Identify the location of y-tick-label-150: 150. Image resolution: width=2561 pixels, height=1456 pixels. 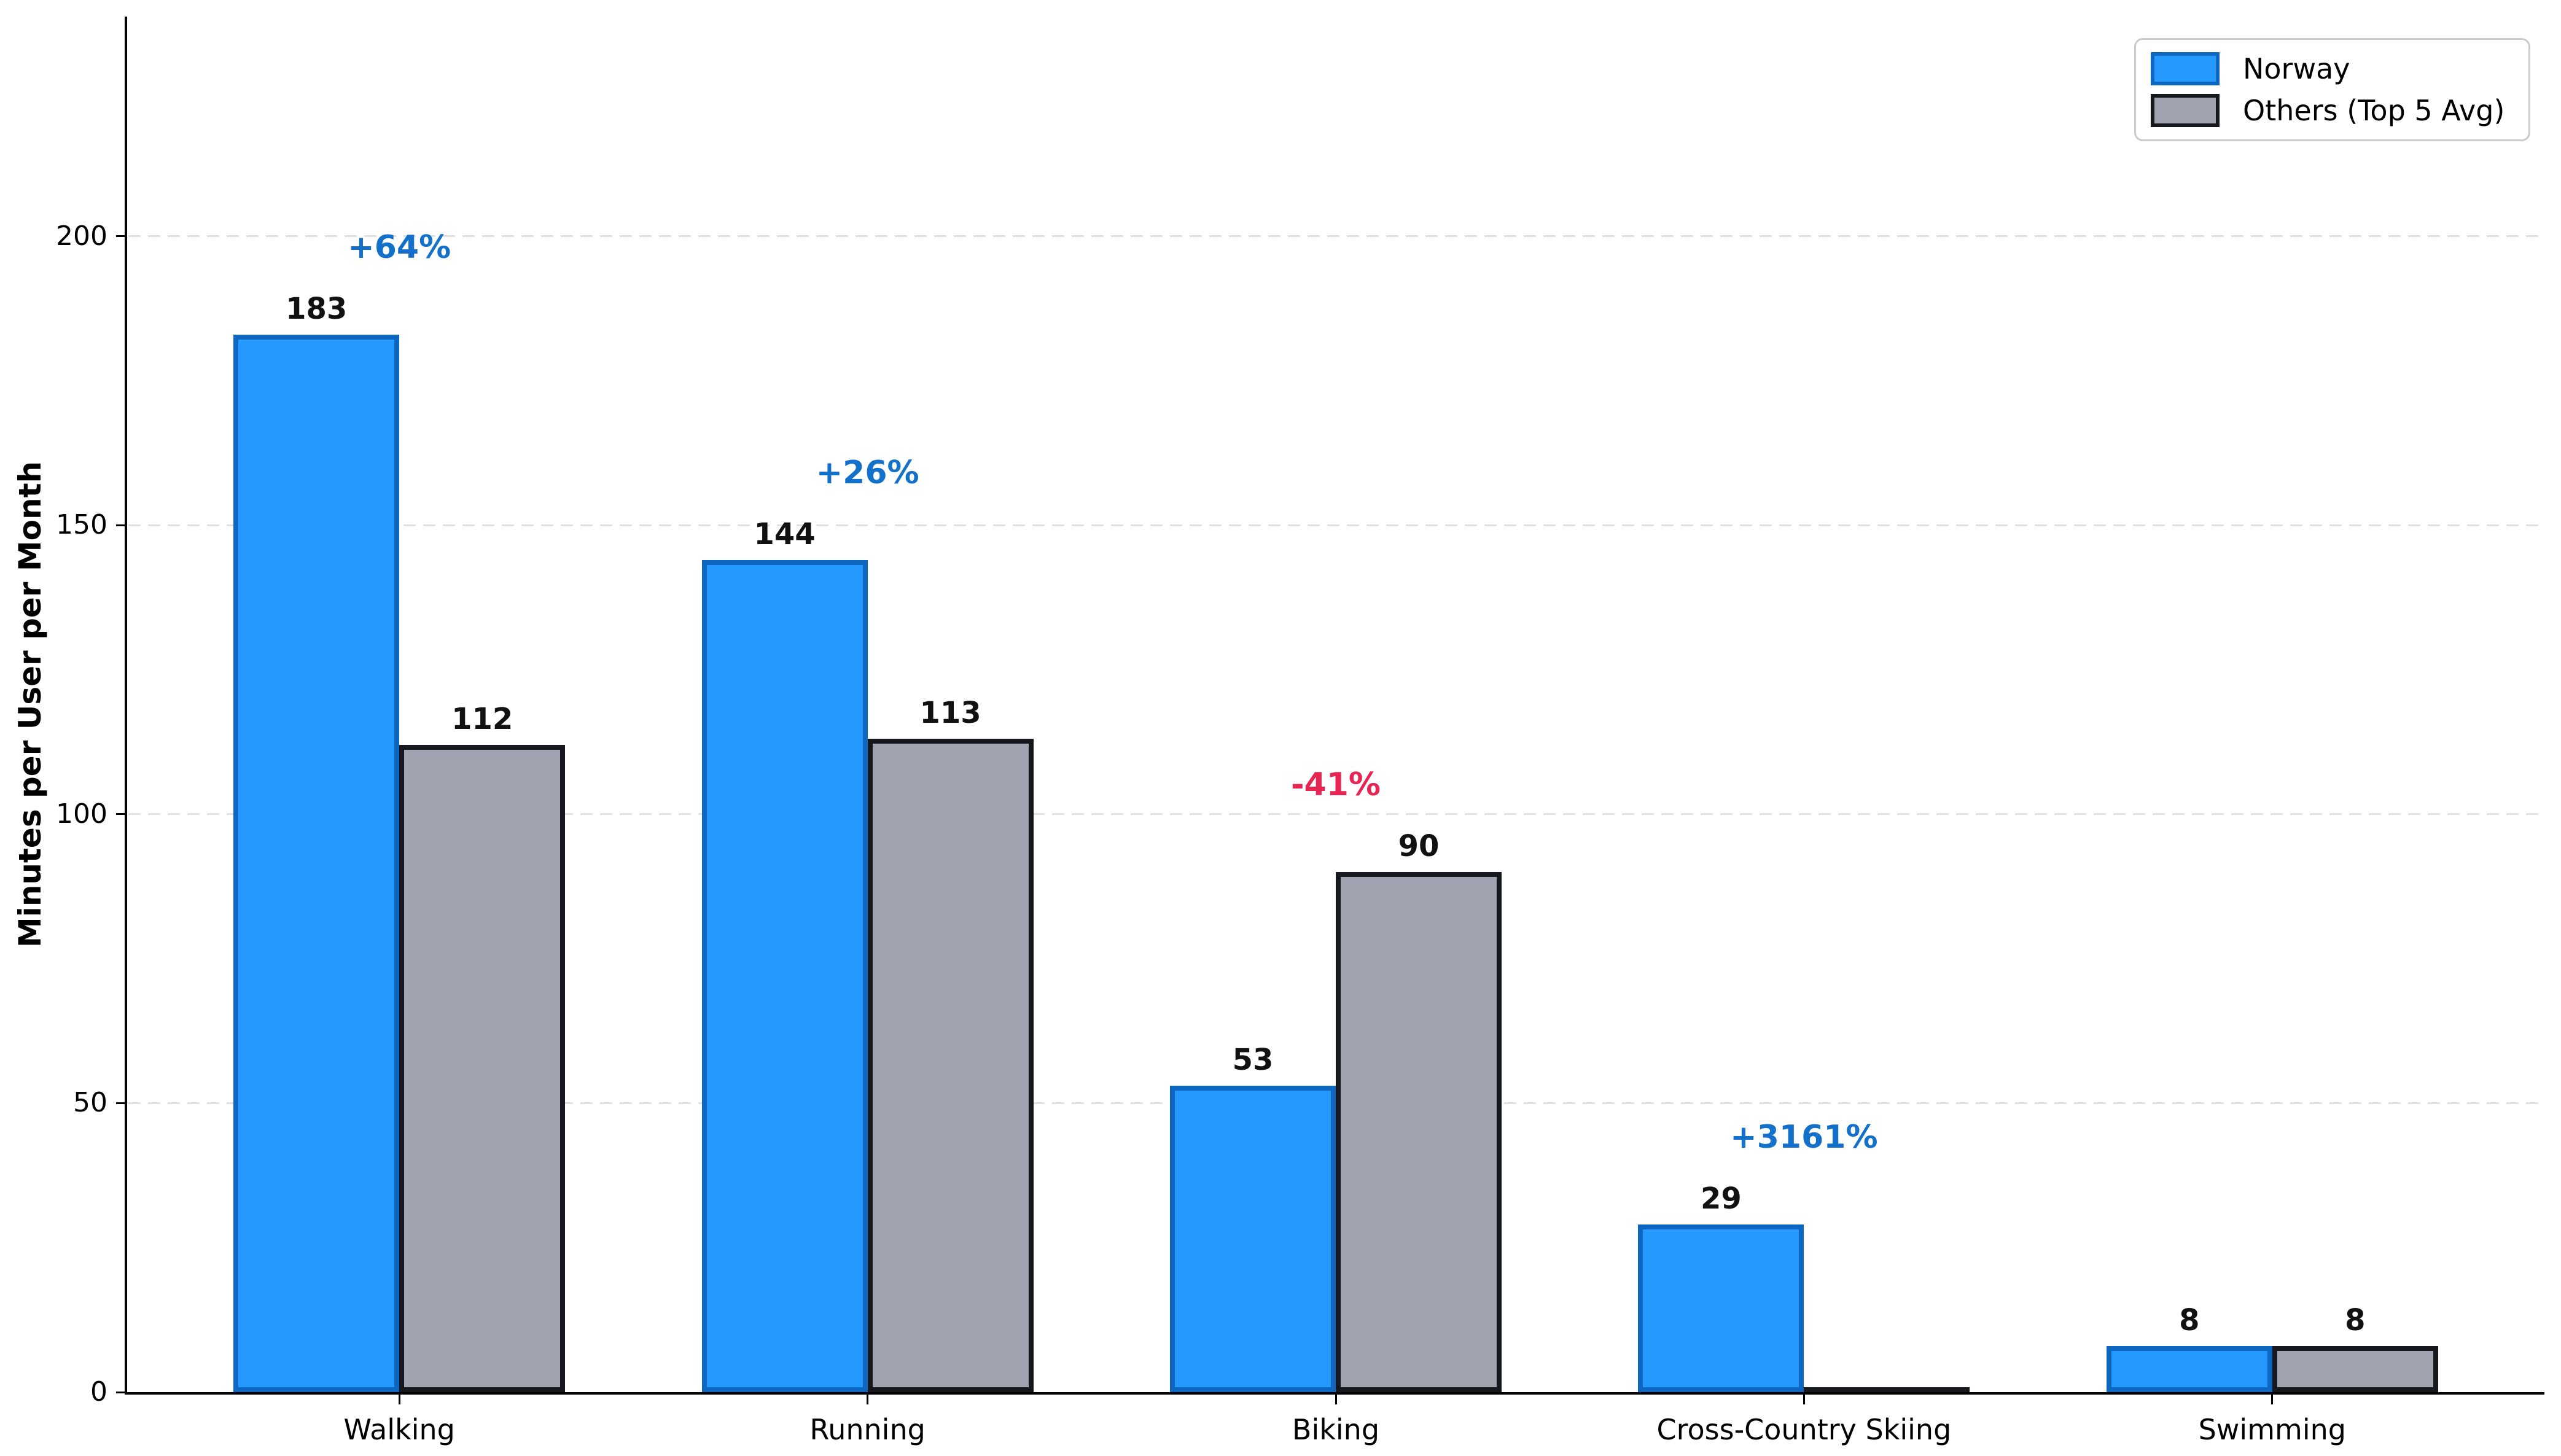
(81, 525).